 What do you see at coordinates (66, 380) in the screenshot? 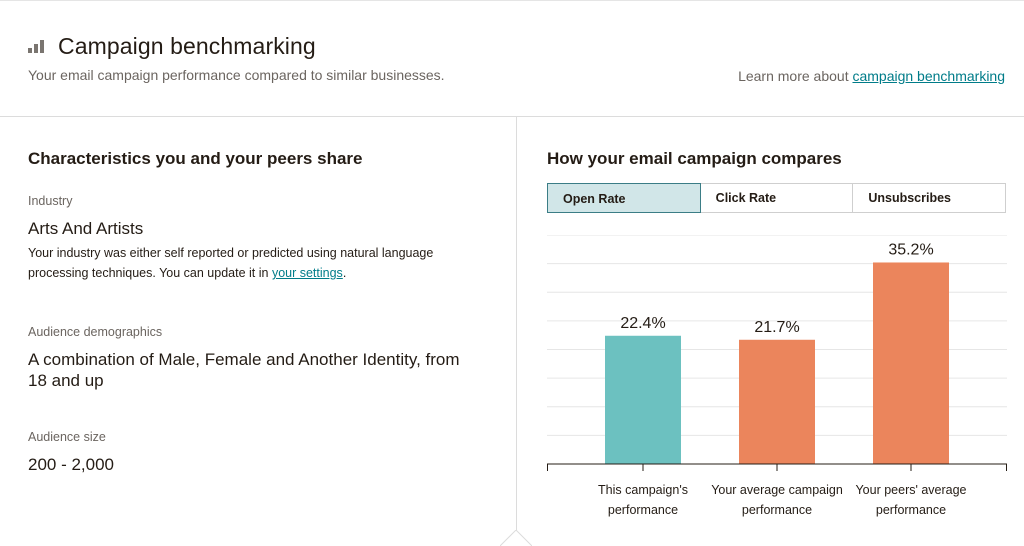
I see `demographics-line2: 18 and up` at bounding box center [66, 380].